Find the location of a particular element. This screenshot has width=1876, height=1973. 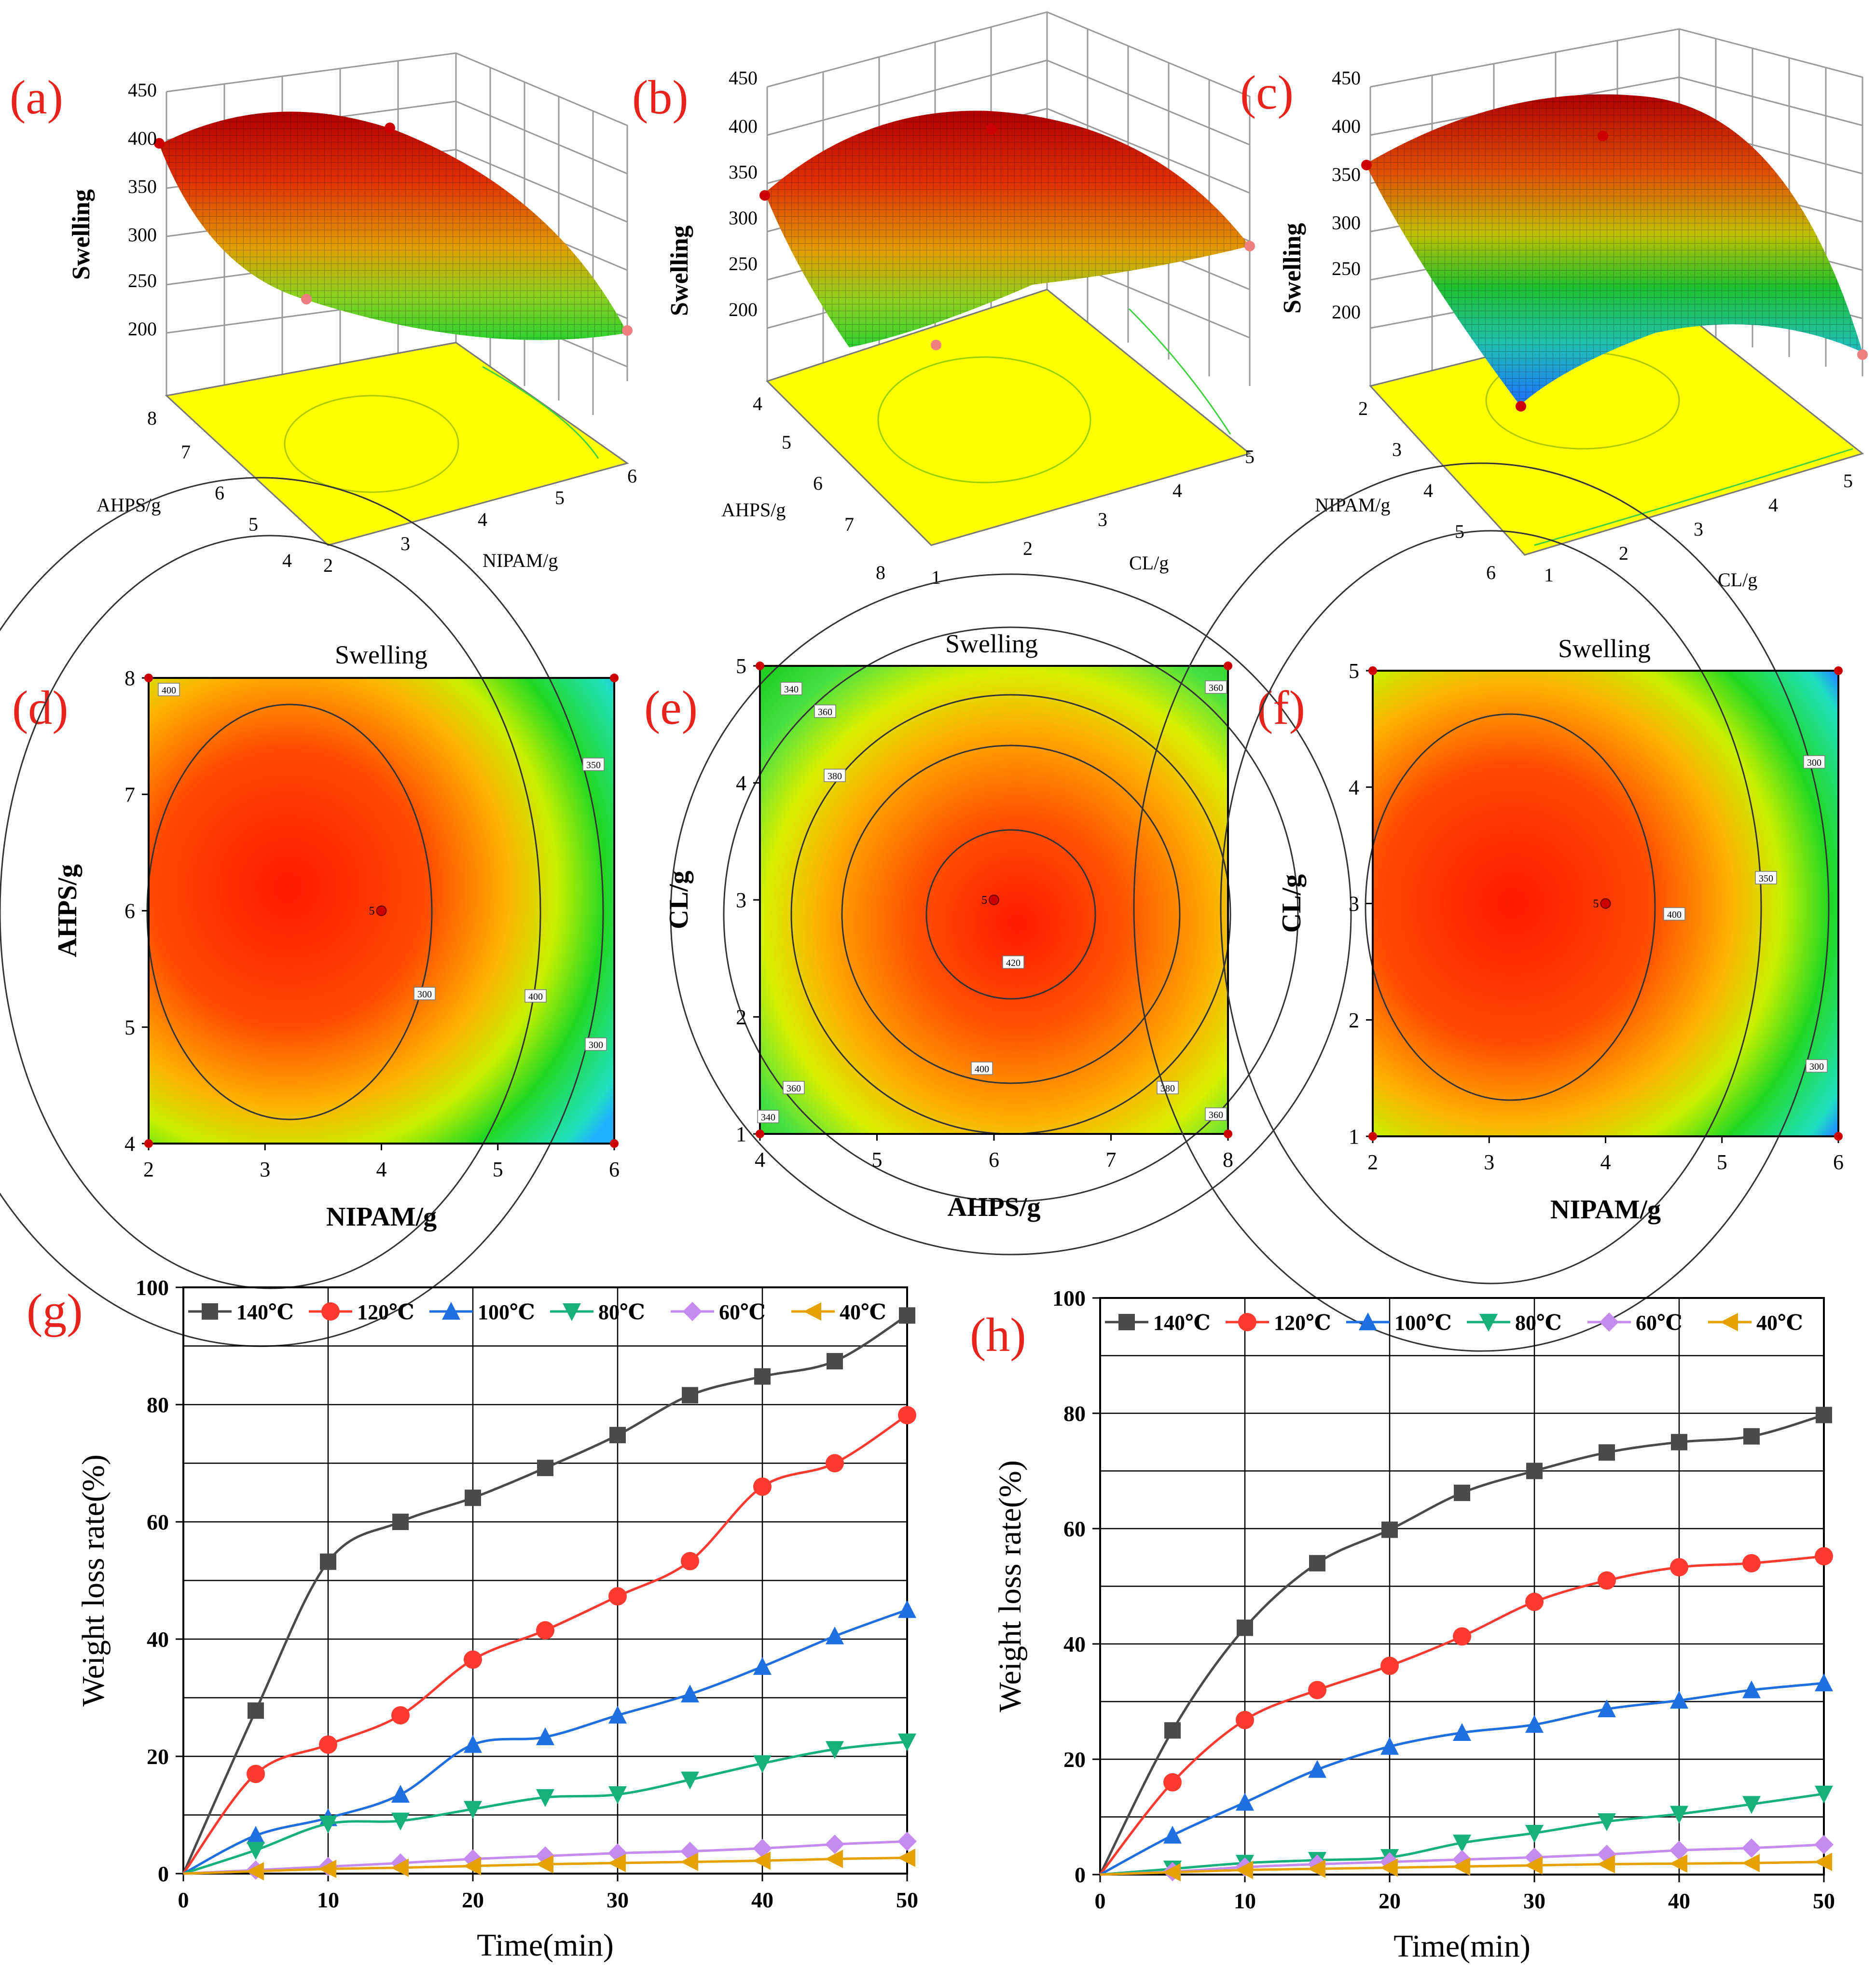

x-tick-label: 0 is located at coordinates (1100, 1901).